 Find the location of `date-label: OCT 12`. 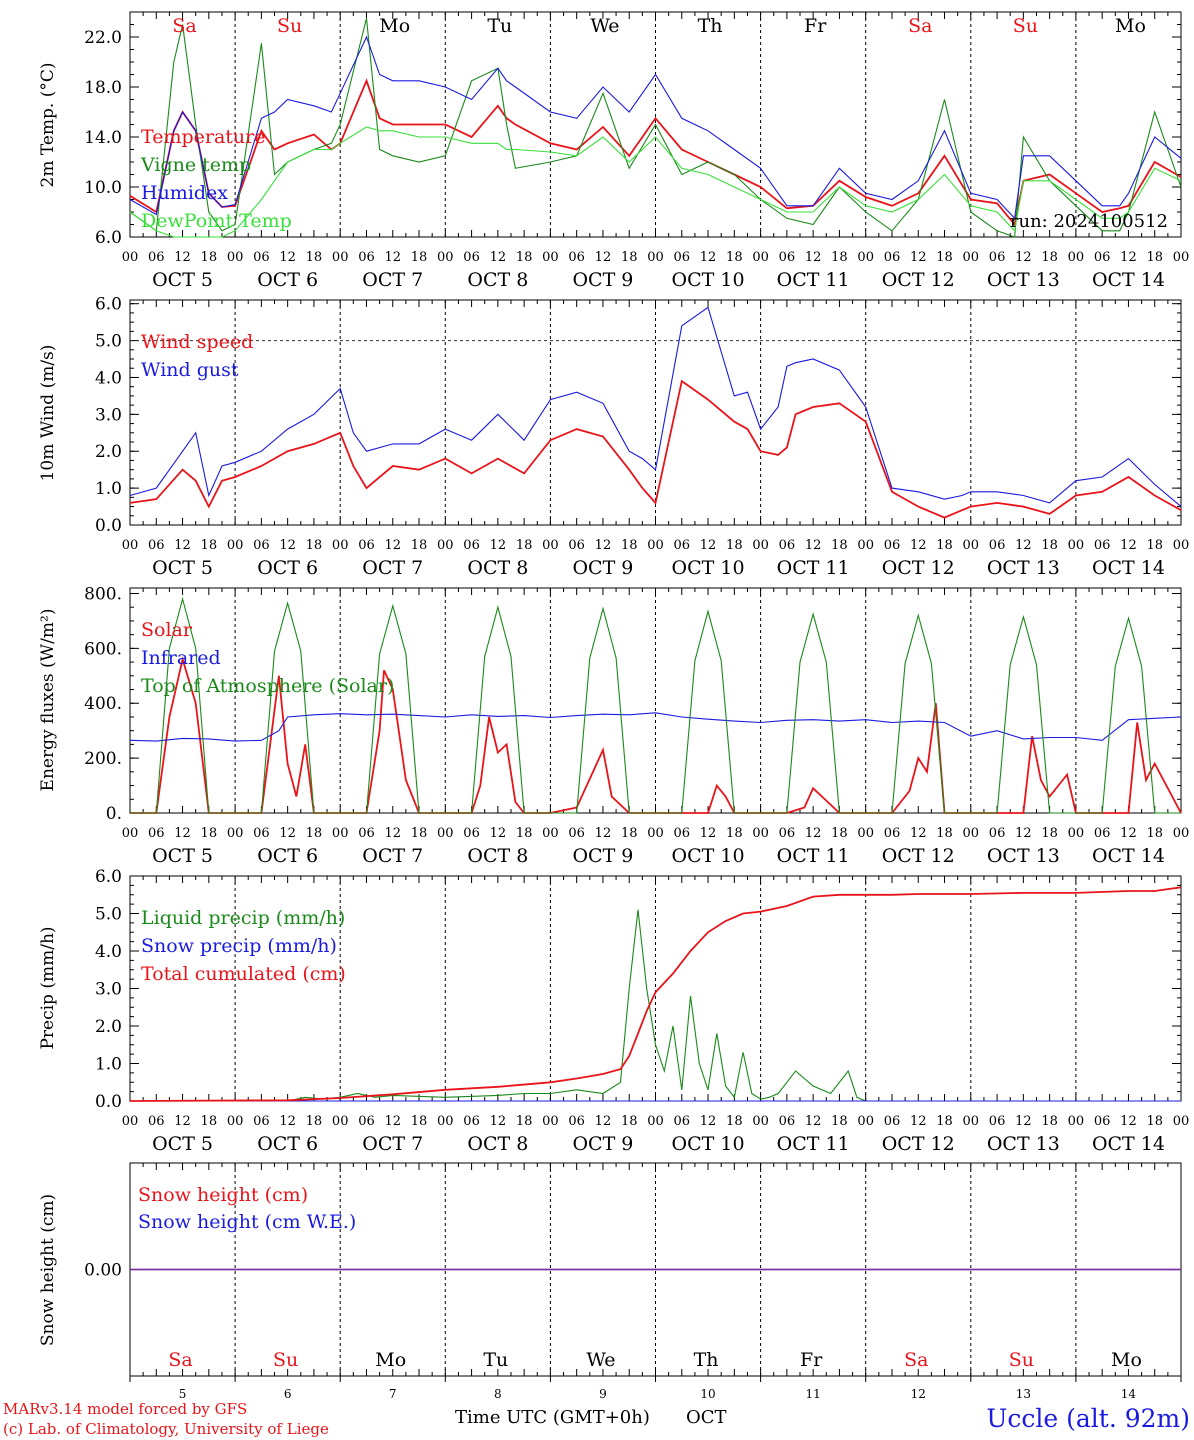

date-label: OCT 12 is located at coordinates (918, 856).